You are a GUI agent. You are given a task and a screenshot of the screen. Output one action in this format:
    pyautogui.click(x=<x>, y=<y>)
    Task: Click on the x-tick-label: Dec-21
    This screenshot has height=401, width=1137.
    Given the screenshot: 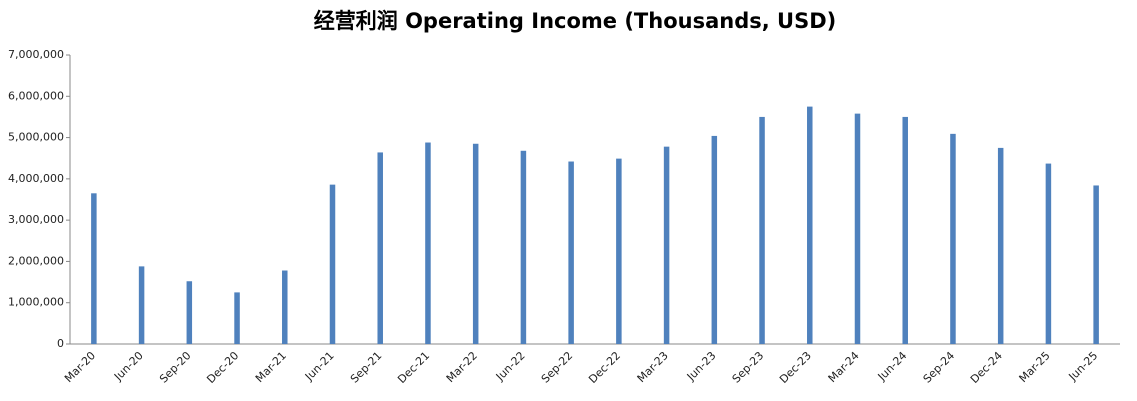 What is the action you would take?
    pyautogui.click(x=413, y=367)
    